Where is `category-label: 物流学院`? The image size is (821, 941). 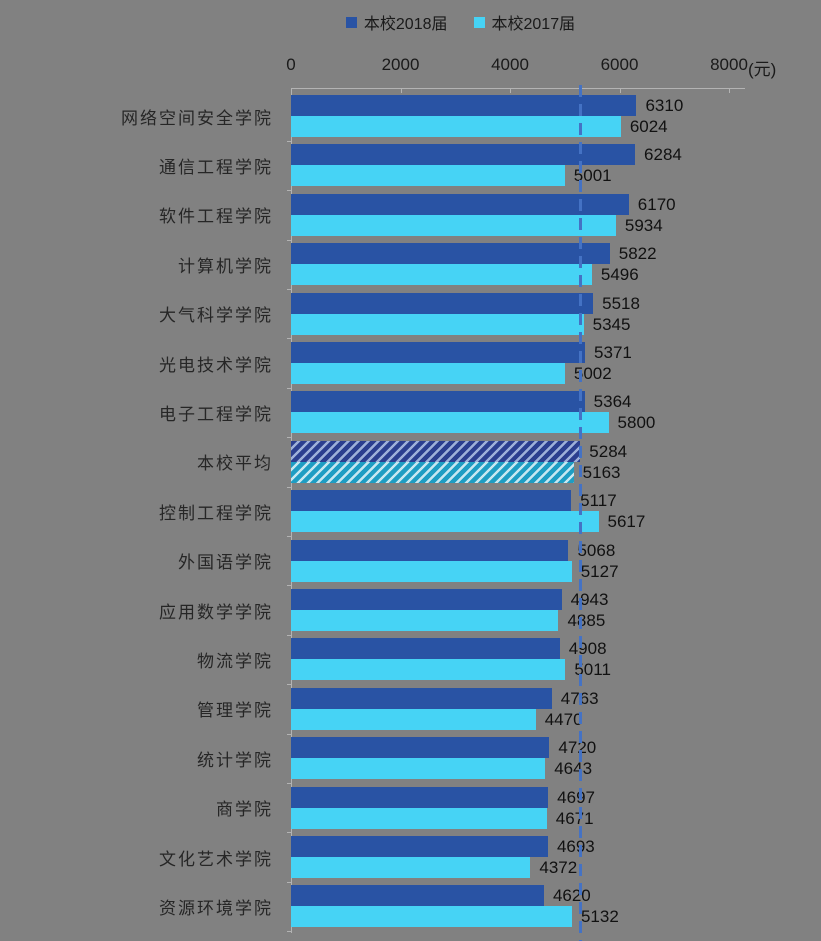 category-label: 物流学院 is located at coordinates (235, 661).